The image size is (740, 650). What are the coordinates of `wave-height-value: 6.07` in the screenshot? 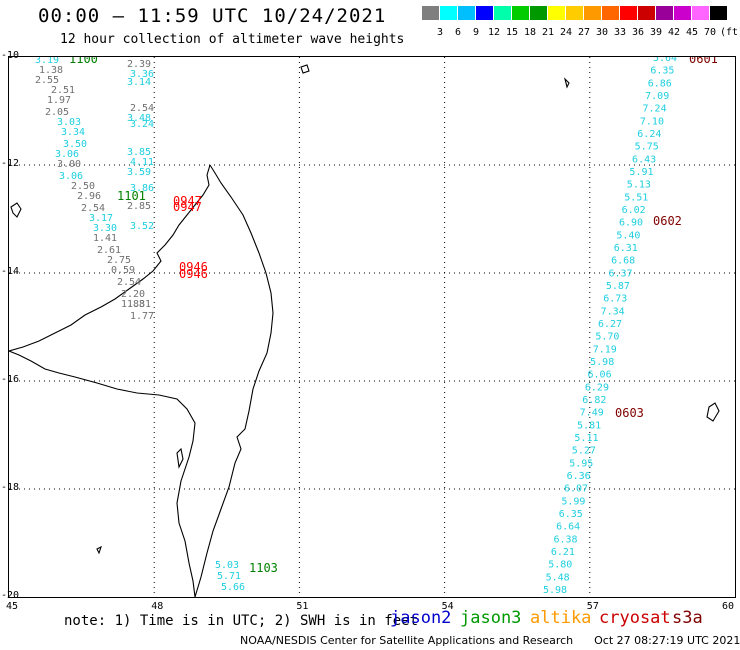 It's located at (576, 489).